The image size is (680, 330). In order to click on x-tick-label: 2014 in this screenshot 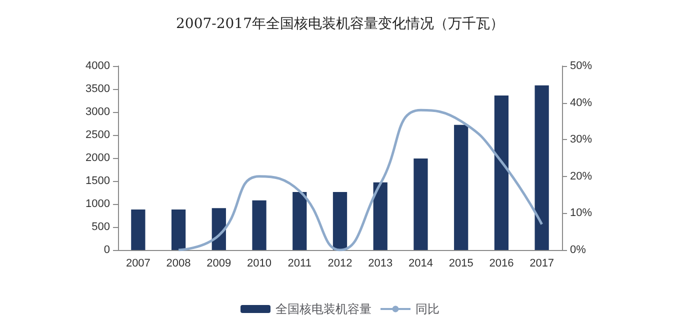, I will do `click(420, 264)`.